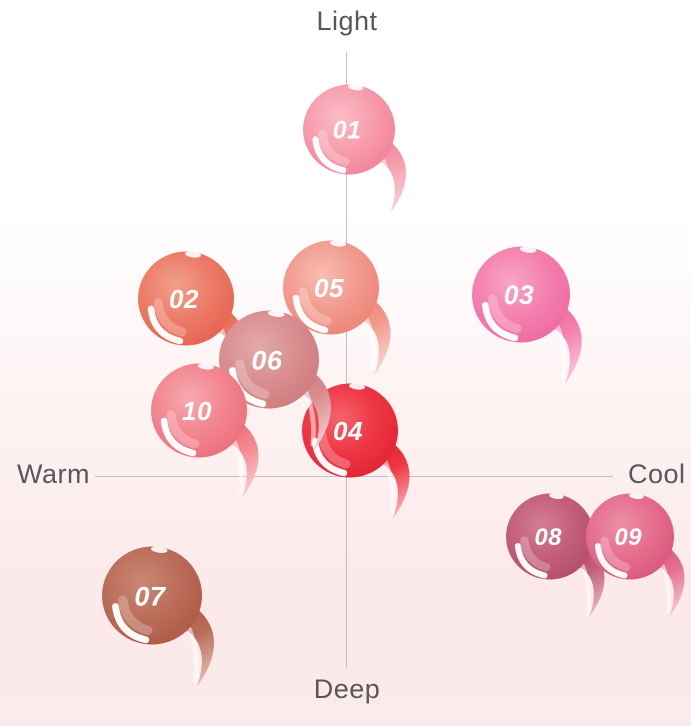 Image resolution: width=691 pixels, height=726 pixels. I want to click on swatch-number-10: 10, so click(197, 411).